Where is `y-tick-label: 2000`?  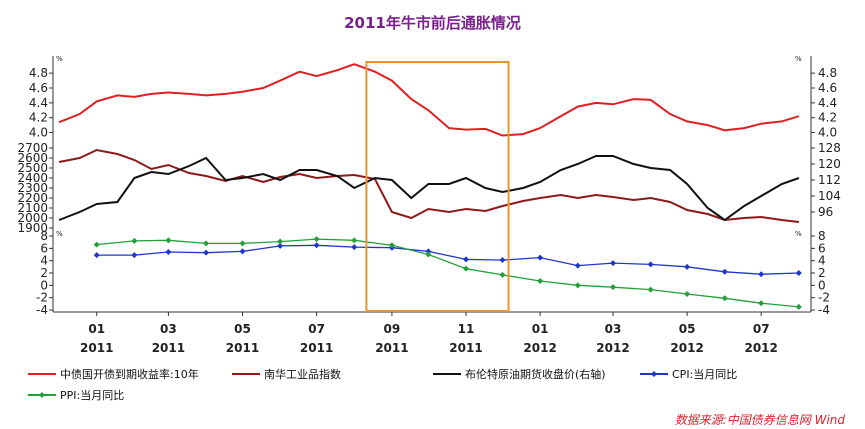
y-tick-label: 2000 is located at coordinates (32, 218).